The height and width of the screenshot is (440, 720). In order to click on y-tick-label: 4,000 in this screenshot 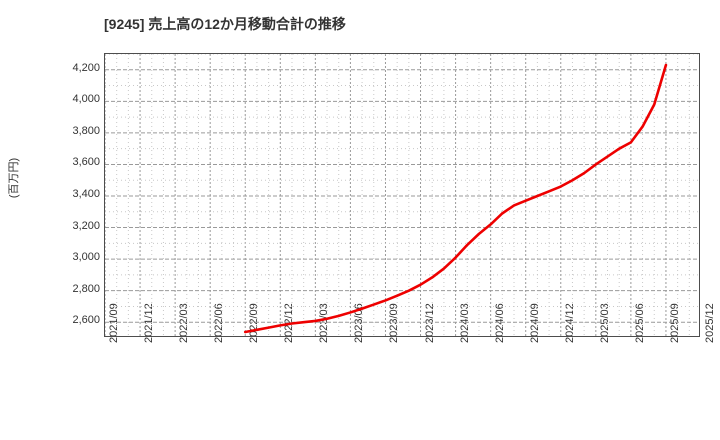, I will do `click(86, 99)`.